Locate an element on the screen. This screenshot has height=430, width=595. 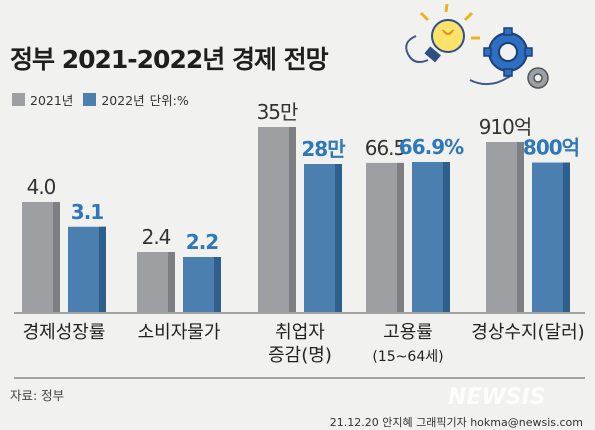
source-note: 자료: 정부 is located at coordinates (37, 395).